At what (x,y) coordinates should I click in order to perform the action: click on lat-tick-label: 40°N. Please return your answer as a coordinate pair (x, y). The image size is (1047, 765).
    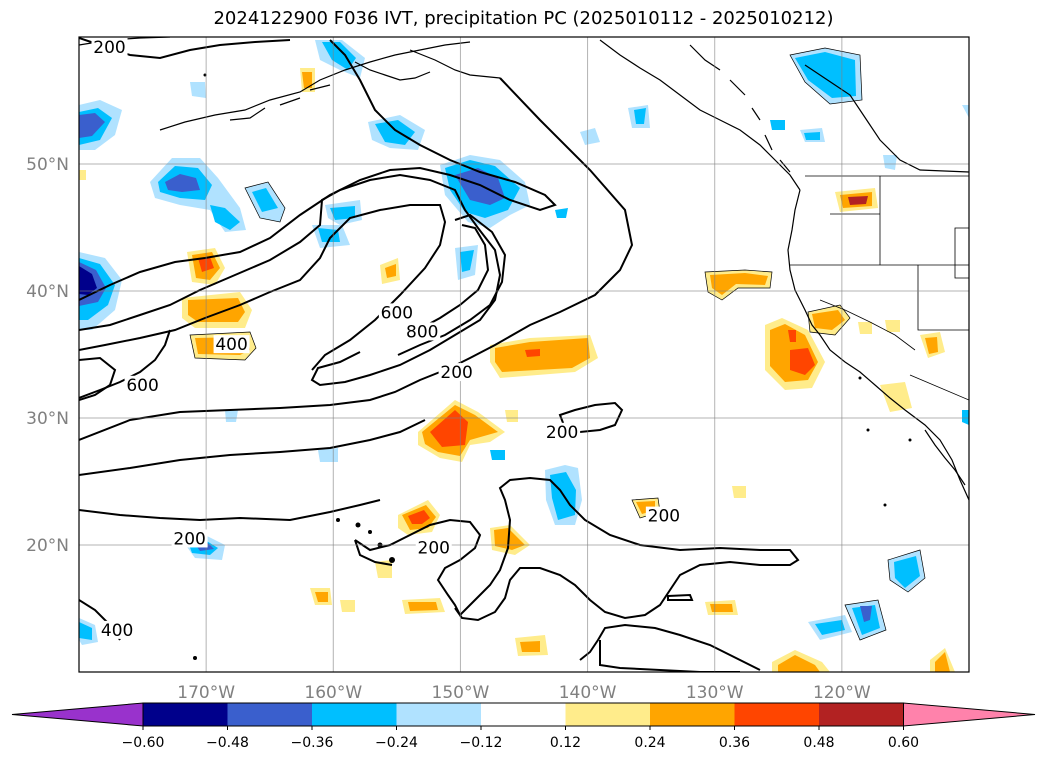
    Looking at the image, I should click on (47, 292).